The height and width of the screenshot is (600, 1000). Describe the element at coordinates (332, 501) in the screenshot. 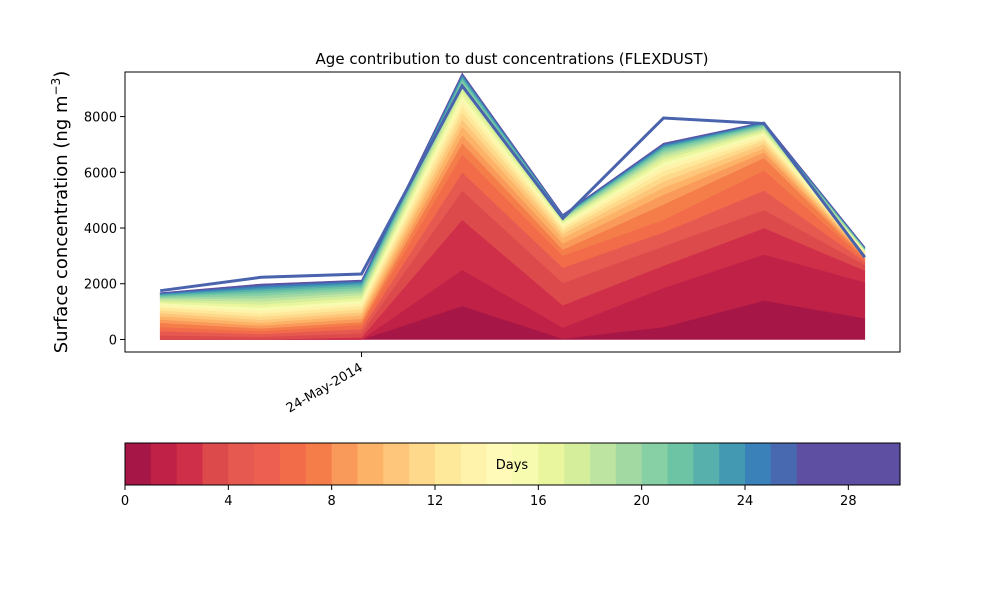

I see `colorbar-tick-label: 8` at that location.